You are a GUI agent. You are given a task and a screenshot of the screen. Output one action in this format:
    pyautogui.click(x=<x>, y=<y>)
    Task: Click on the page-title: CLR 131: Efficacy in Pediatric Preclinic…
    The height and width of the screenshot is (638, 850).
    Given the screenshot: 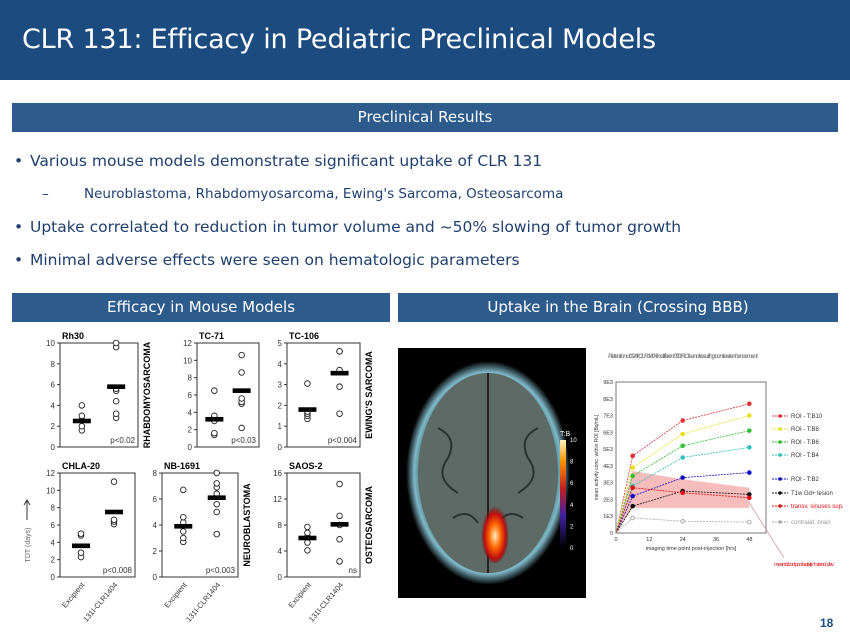 What is the action you would take?
    pyautogui.click(x=339, y=39)
    